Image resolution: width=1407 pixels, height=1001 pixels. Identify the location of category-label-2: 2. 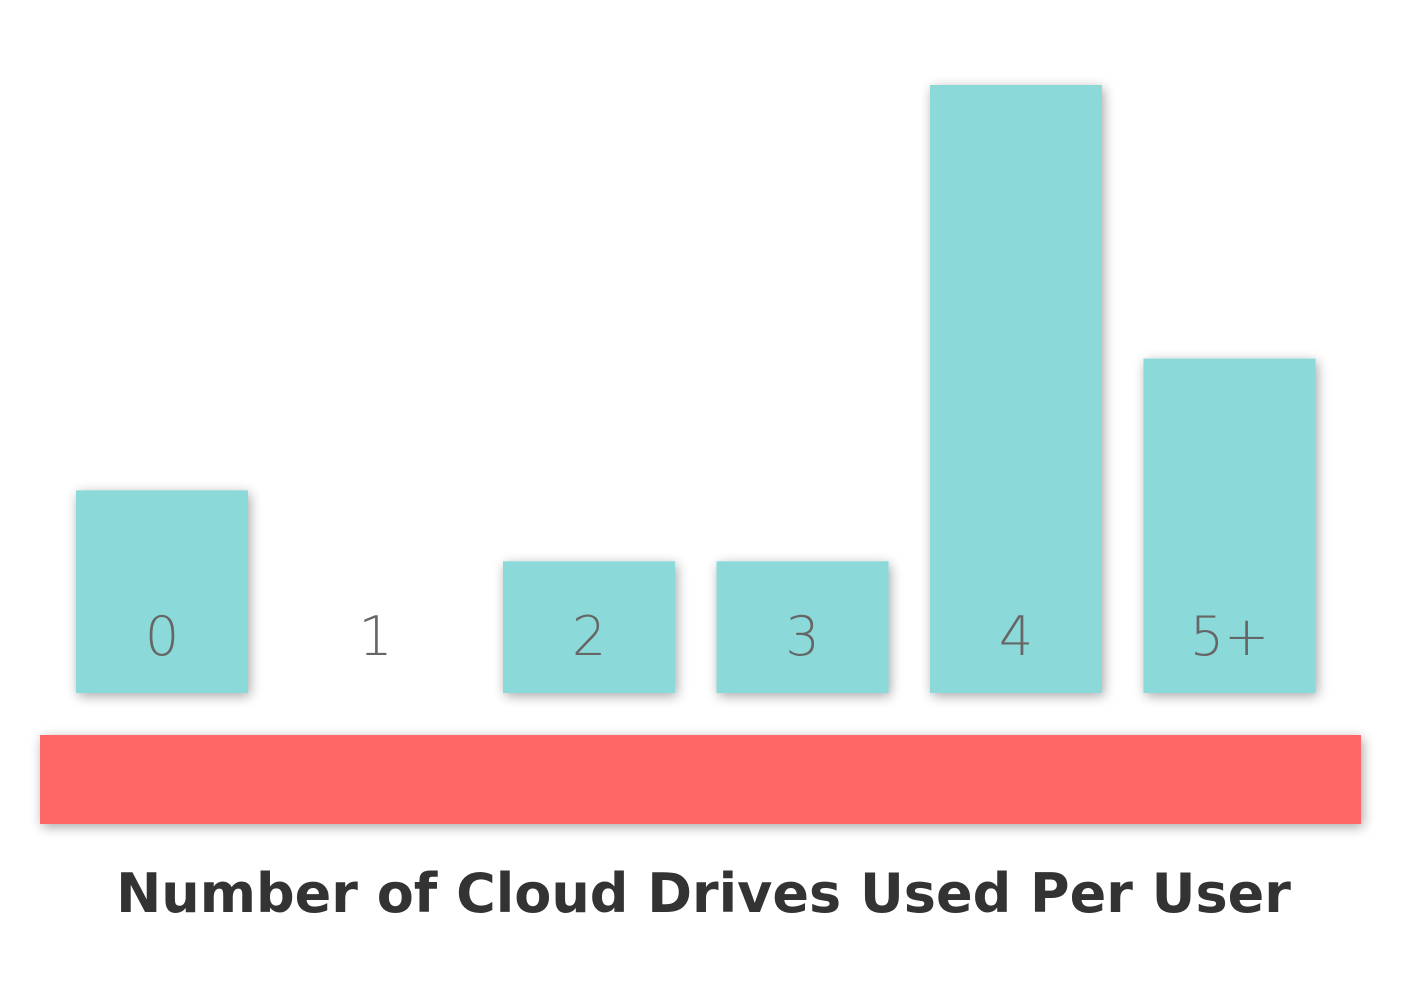
(589, 636).